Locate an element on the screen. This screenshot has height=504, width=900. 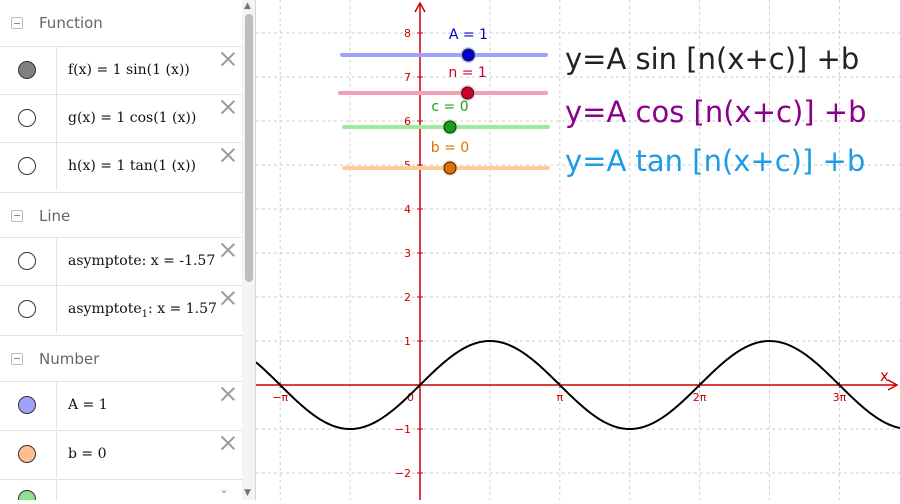
item-definition: f(x) = 1 sin(1 (x)) is located at coordinates (129, 70).